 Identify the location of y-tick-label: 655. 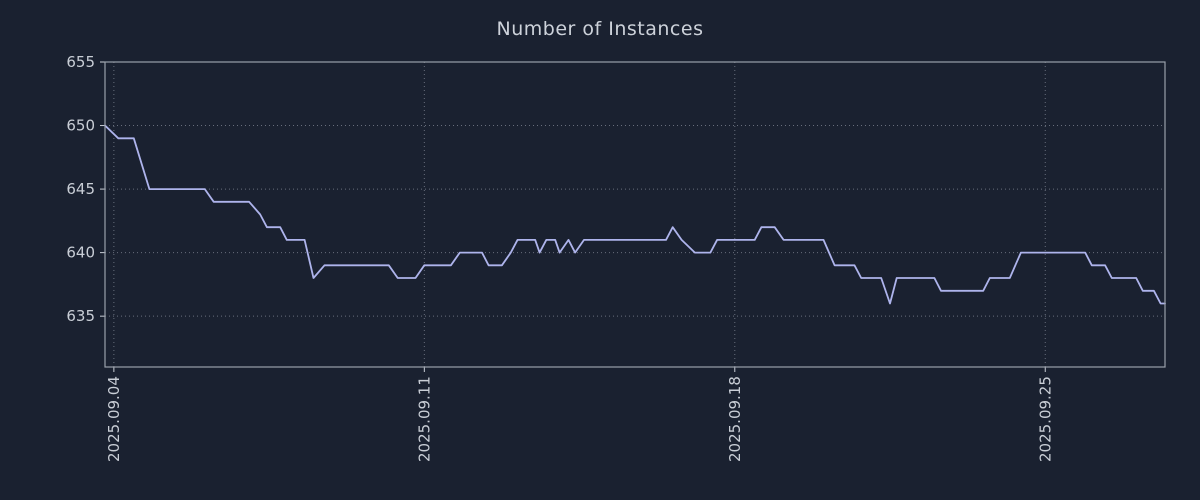
(80, 62).